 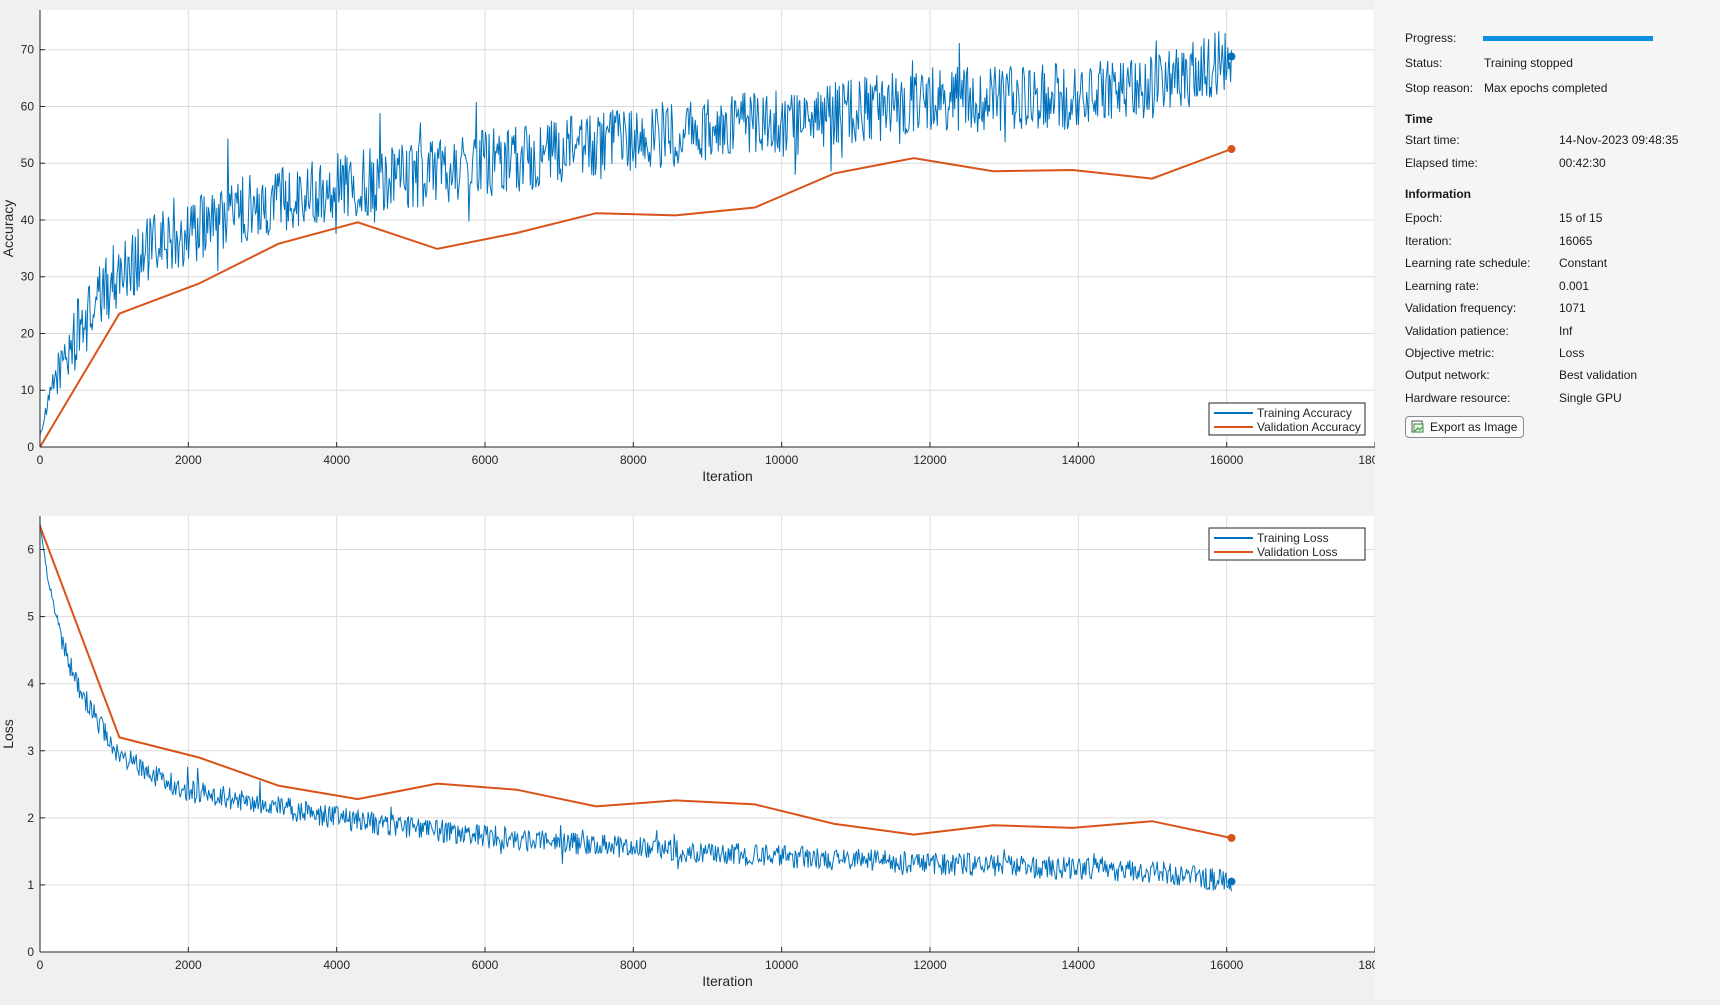 I want to click on y-tick-label: 4, so click(x=30, y=684).